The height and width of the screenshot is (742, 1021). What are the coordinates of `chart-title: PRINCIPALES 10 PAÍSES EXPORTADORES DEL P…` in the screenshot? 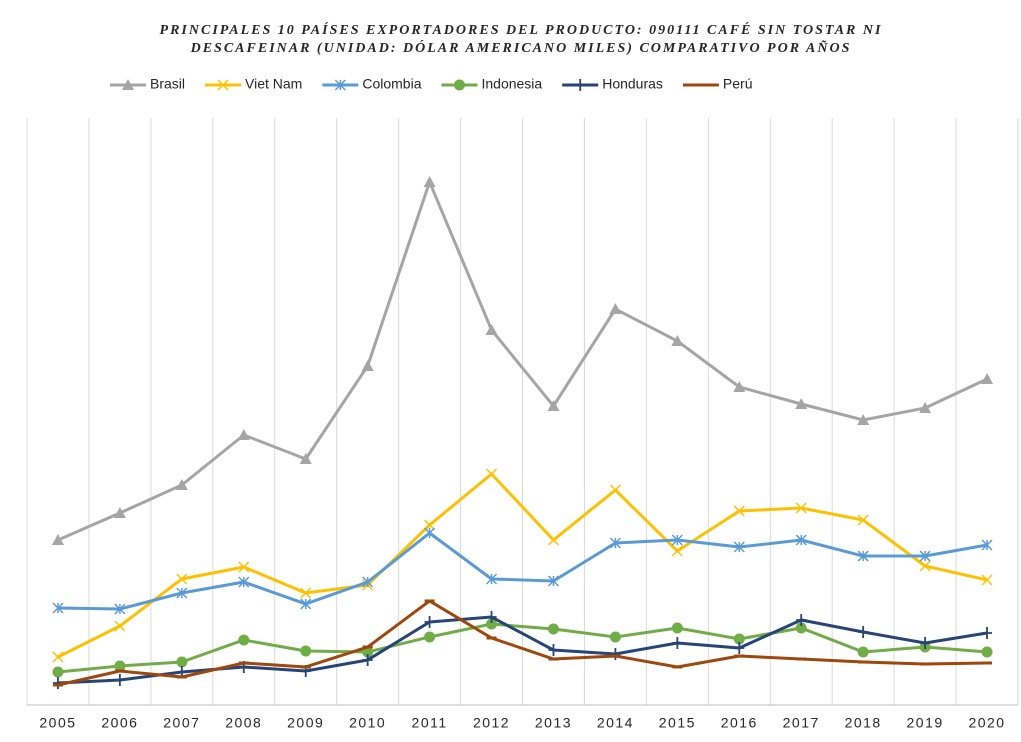 It's located at (521, 29).